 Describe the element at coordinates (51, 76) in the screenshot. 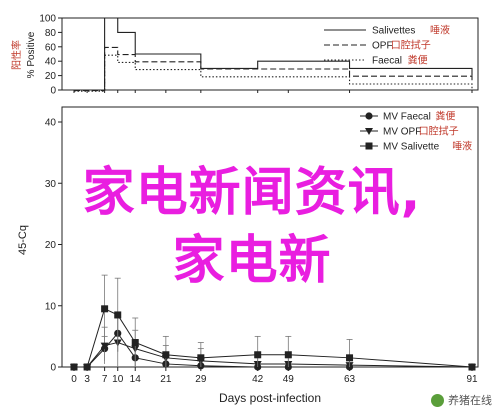

I see `top-y-tick-label: 20` at that location.